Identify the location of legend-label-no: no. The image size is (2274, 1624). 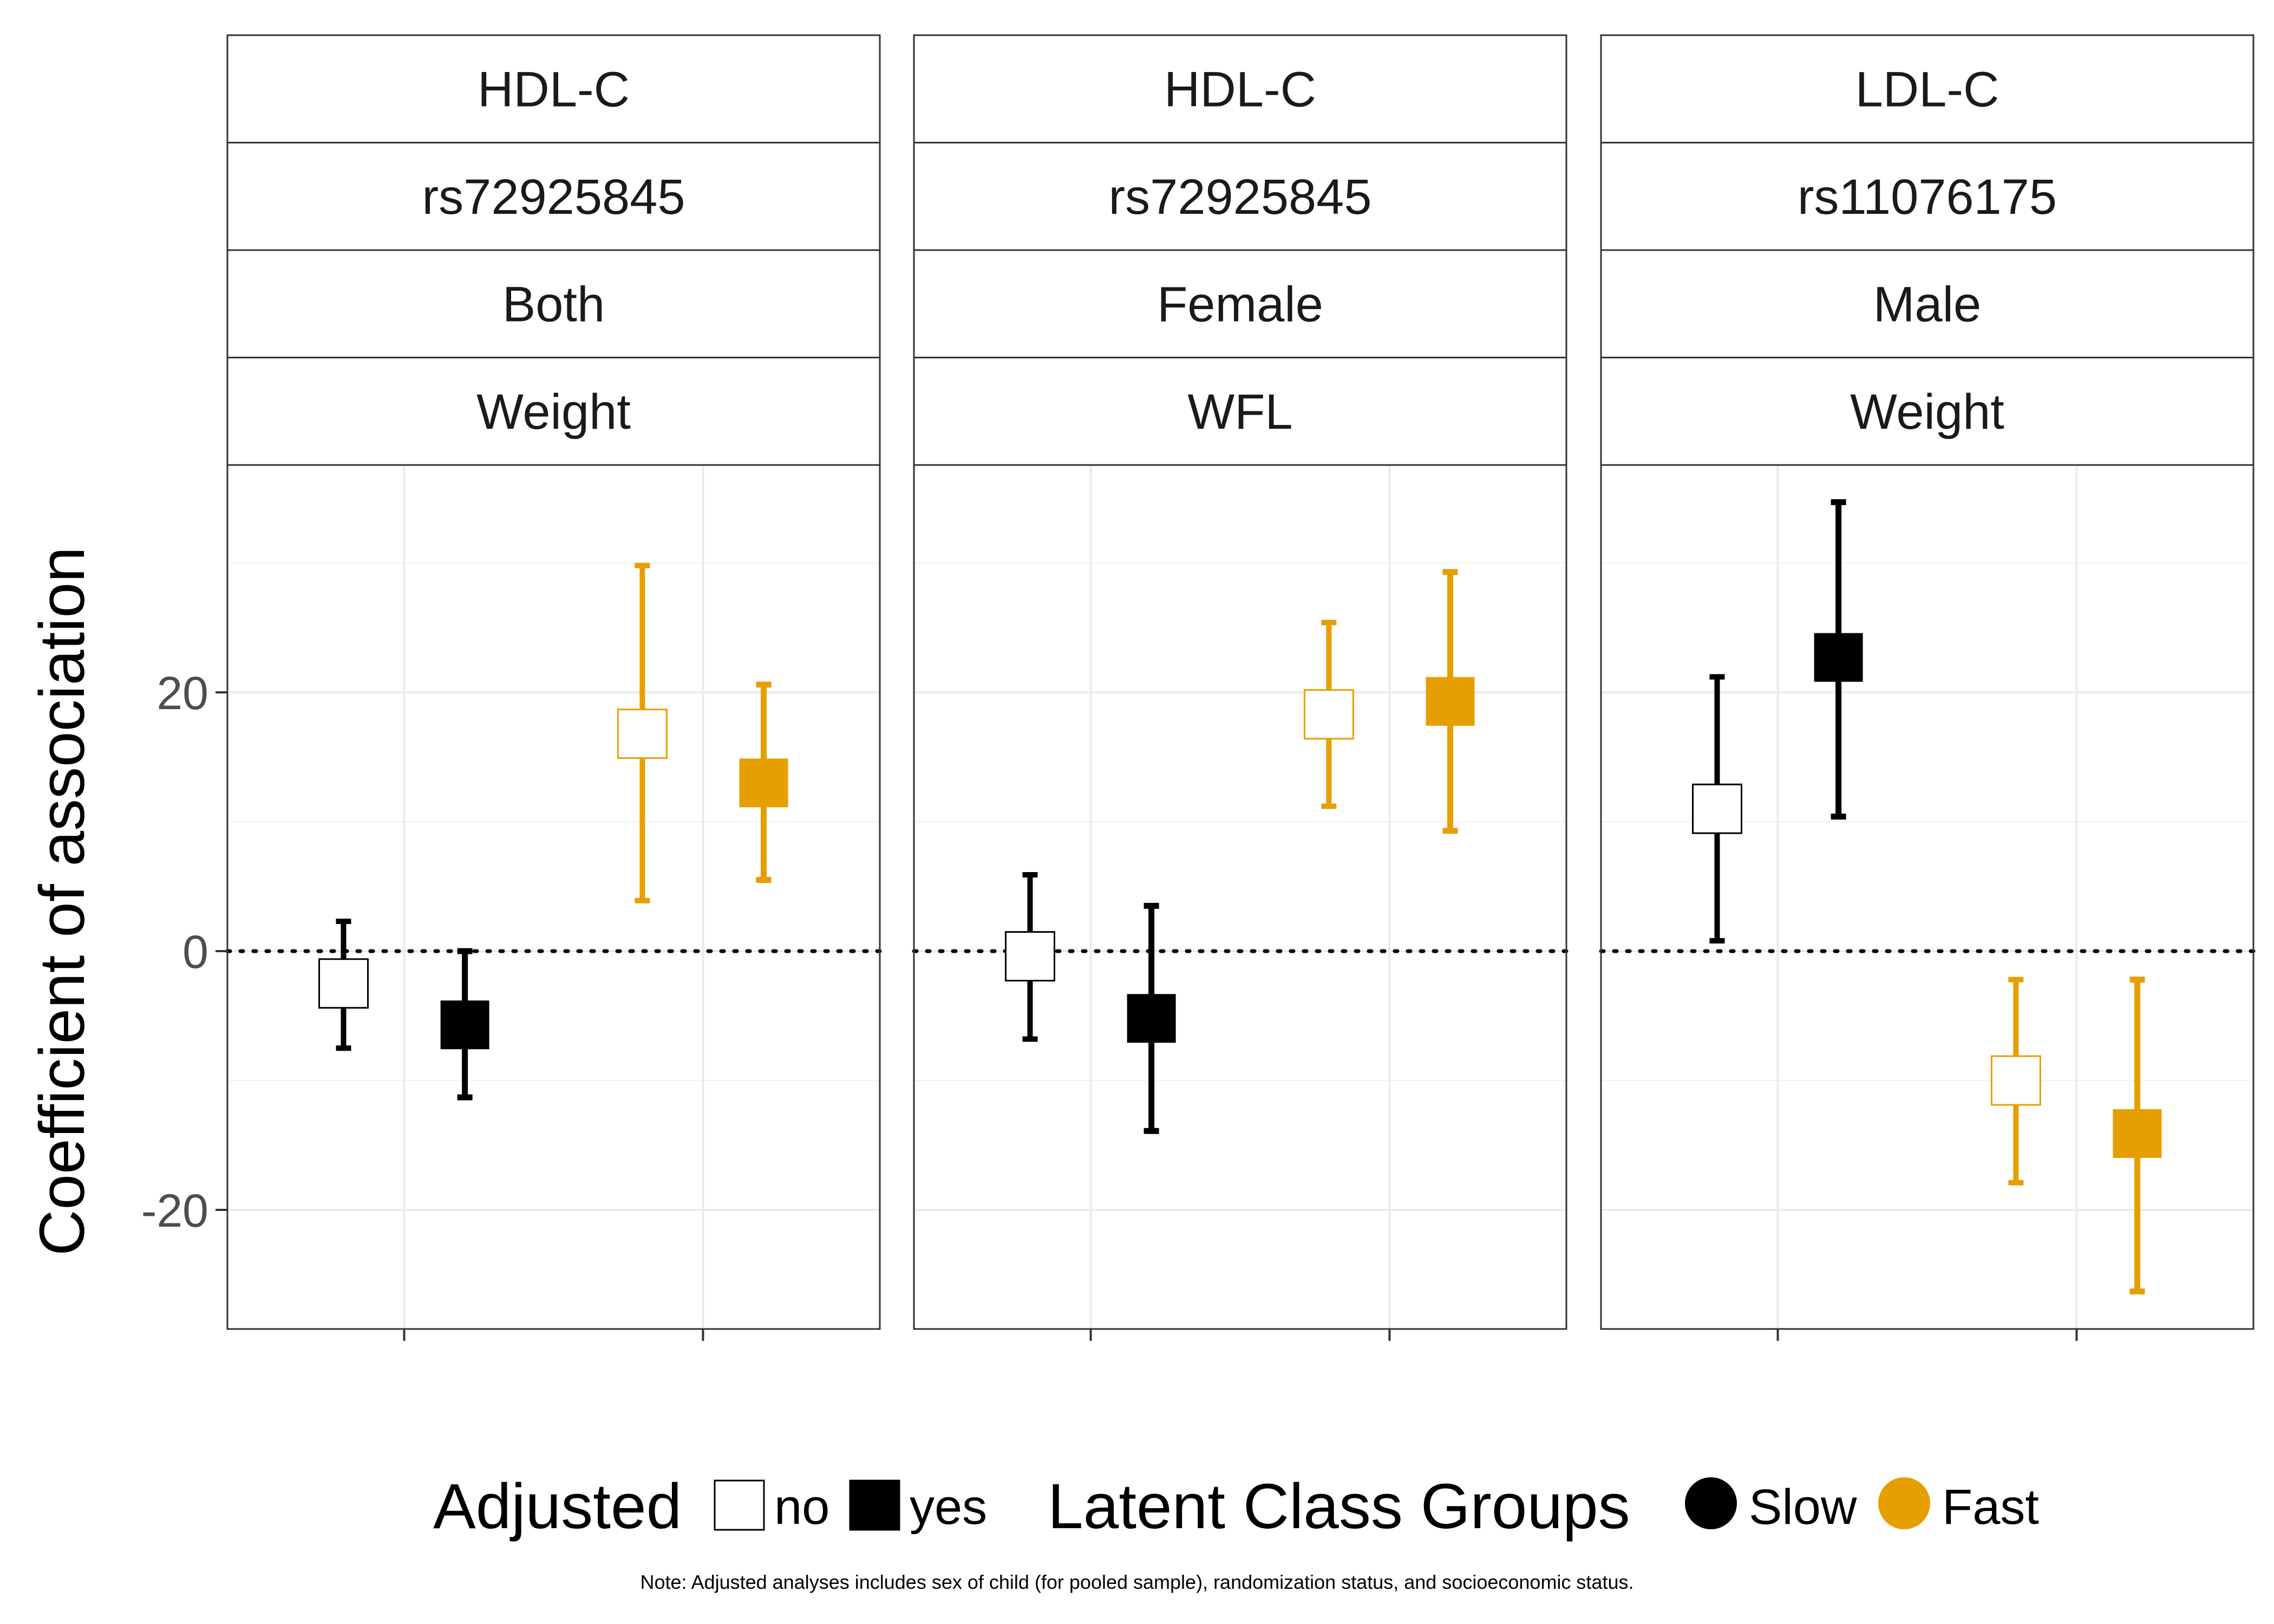
(802, 1507).